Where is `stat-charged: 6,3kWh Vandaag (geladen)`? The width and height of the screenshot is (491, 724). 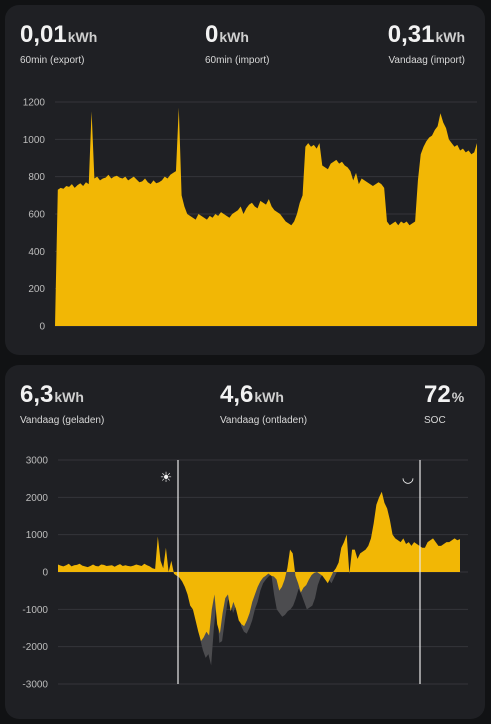 stat-charged: 6,3kWh Vandaag (geladen) is located at coordinates (62, 403).